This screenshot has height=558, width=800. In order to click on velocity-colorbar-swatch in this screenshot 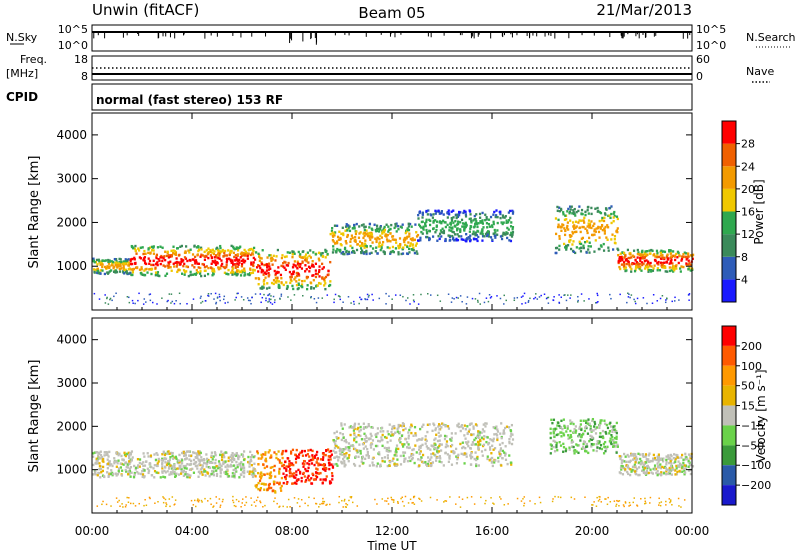, I will do `click(729, 495)`.